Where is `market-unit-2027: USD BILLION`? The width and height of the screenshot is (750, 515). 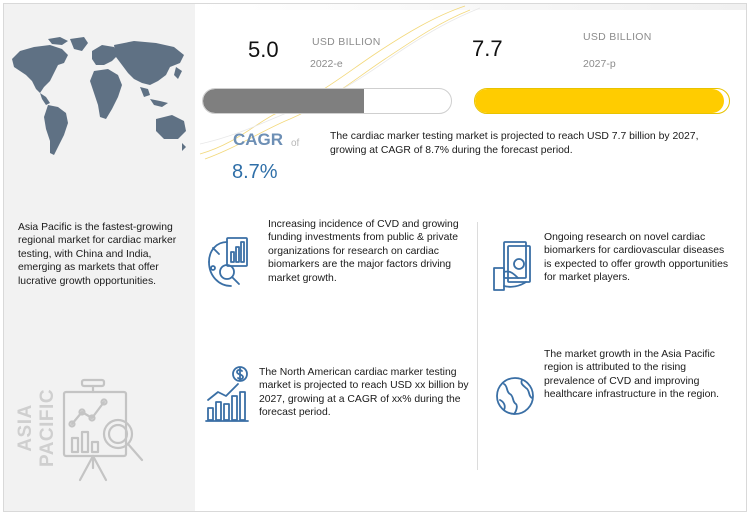
market-unit-2027: USD BILLION is located at coordinates (617, 37).